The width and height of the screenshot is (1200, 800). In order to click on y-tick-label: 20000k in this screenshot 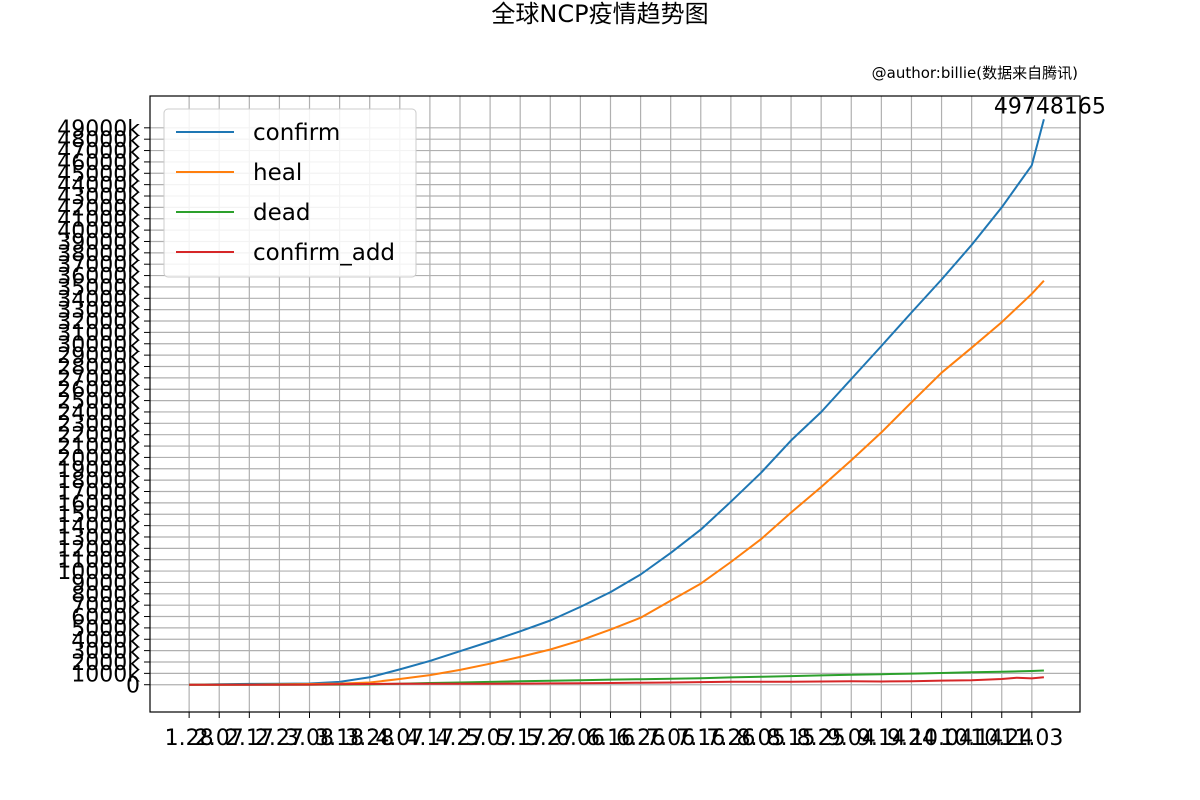, I will do `click(98, 458)`.